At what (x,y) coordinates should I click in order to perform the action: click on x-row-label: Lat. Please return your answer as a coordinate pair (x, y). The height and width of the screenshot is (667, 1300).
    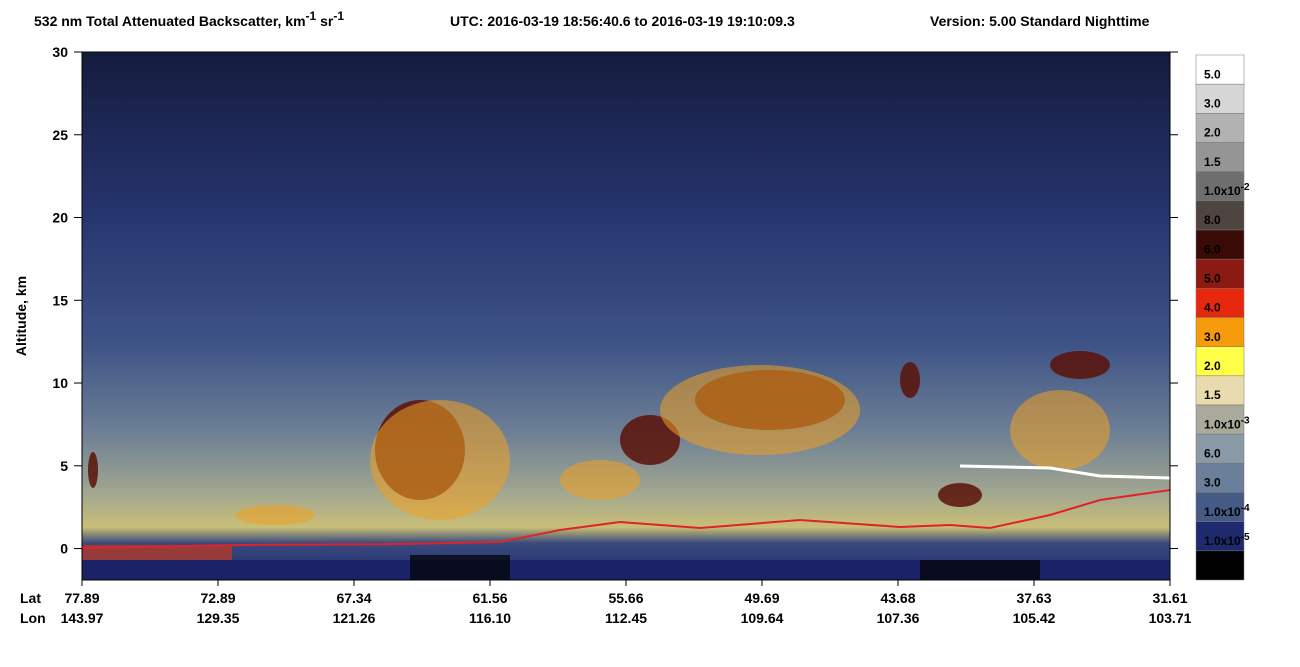
    Looking at the image, I should click on (30, 598).